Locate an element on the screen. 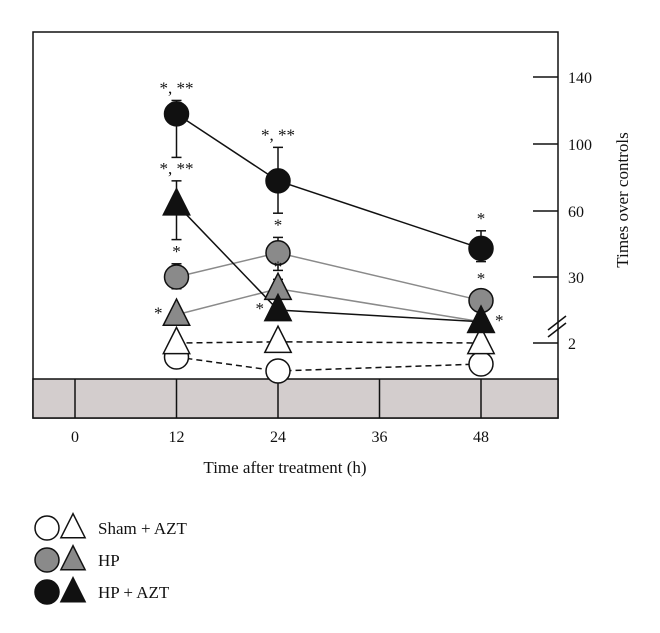  legend-label: HP + AZT is located at coordinates (134, 592).